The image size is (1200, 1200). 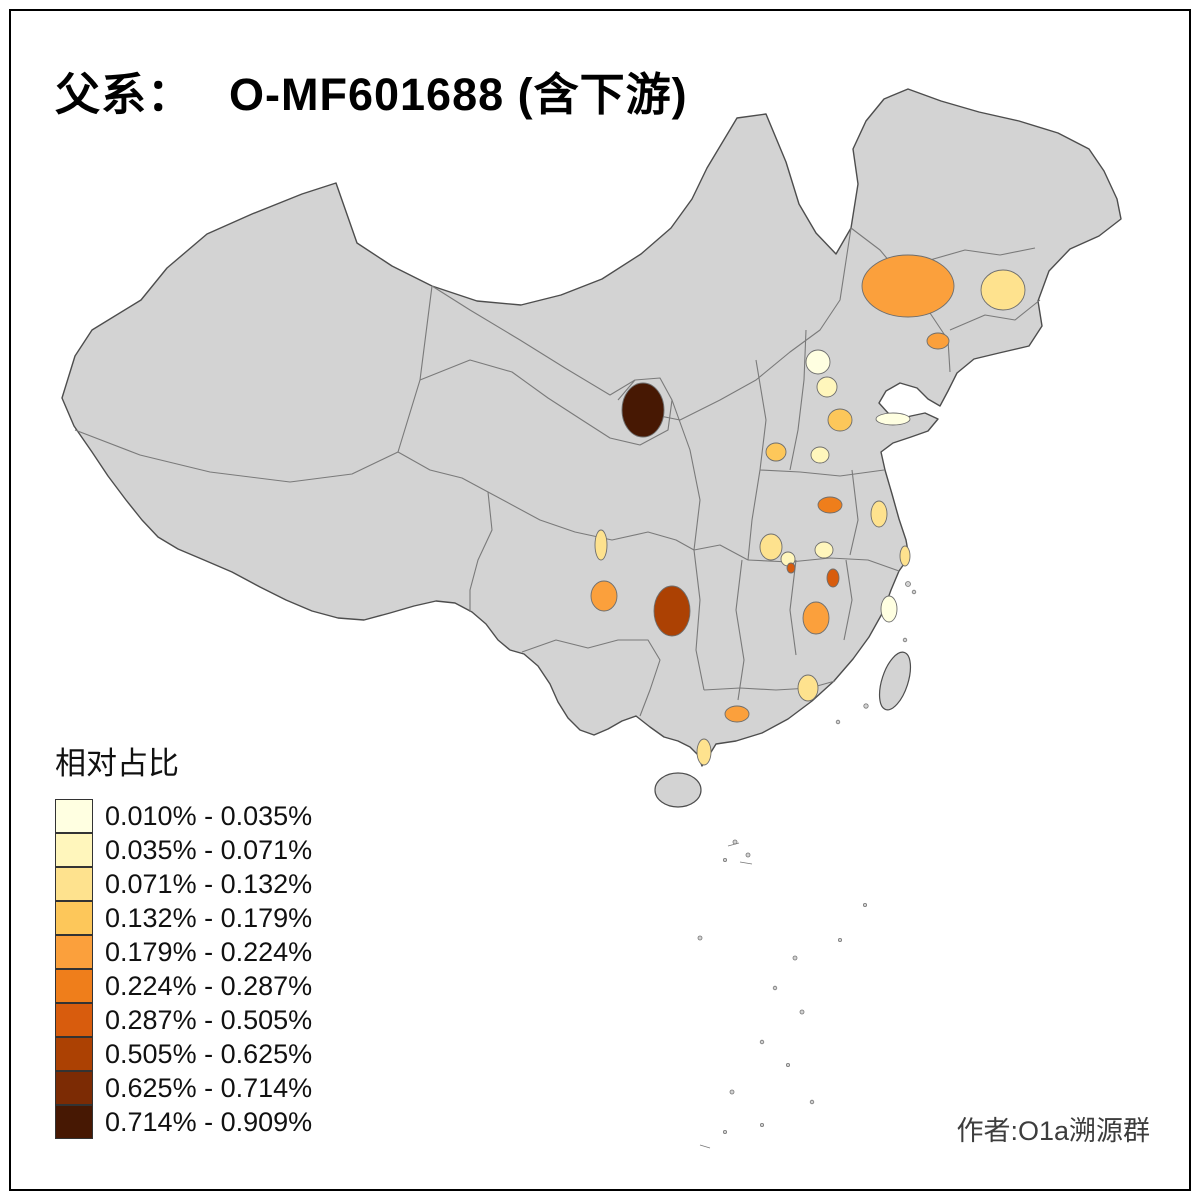 What do you see at coordinates (209, 951) in the screenshot?
I see `legend-range-label: 0.179% - 0.224%` at bounding box center [209, 951].